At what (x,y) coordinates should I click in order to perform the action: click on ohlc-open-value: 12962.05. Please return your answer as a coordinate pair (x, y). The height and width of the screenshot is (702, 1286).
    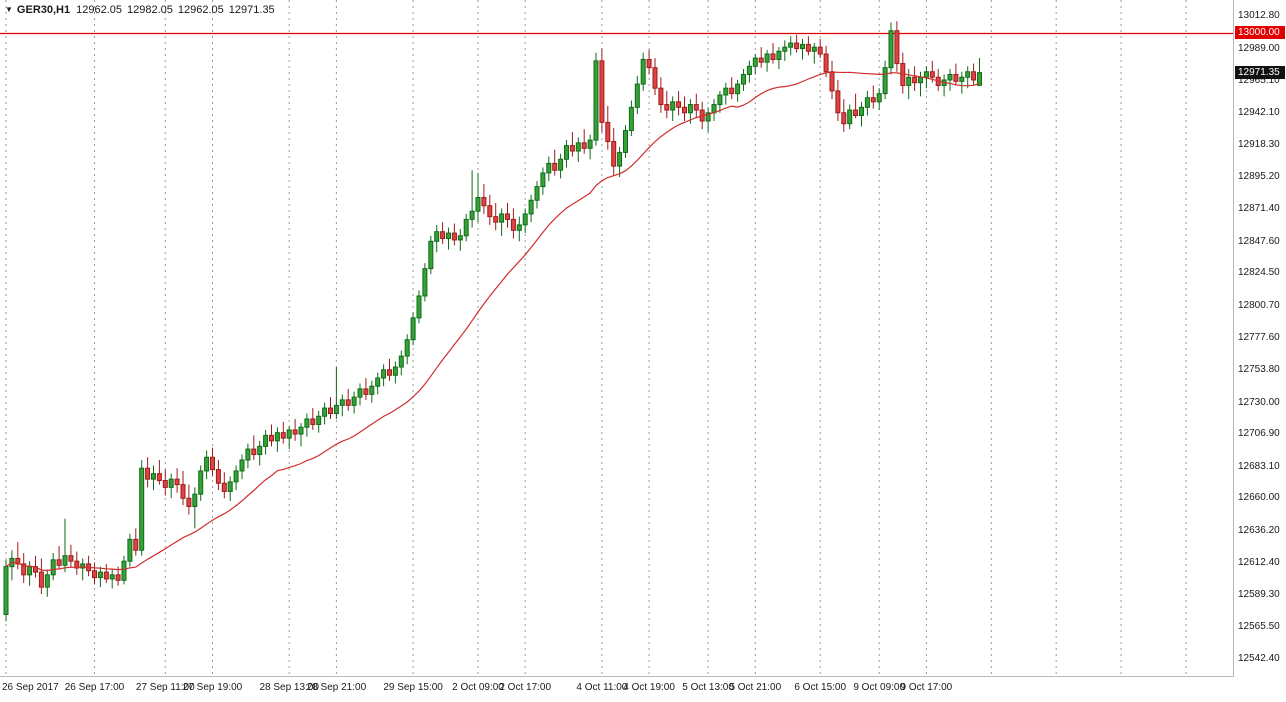
    Looking at the image, I should click on (99, 10).